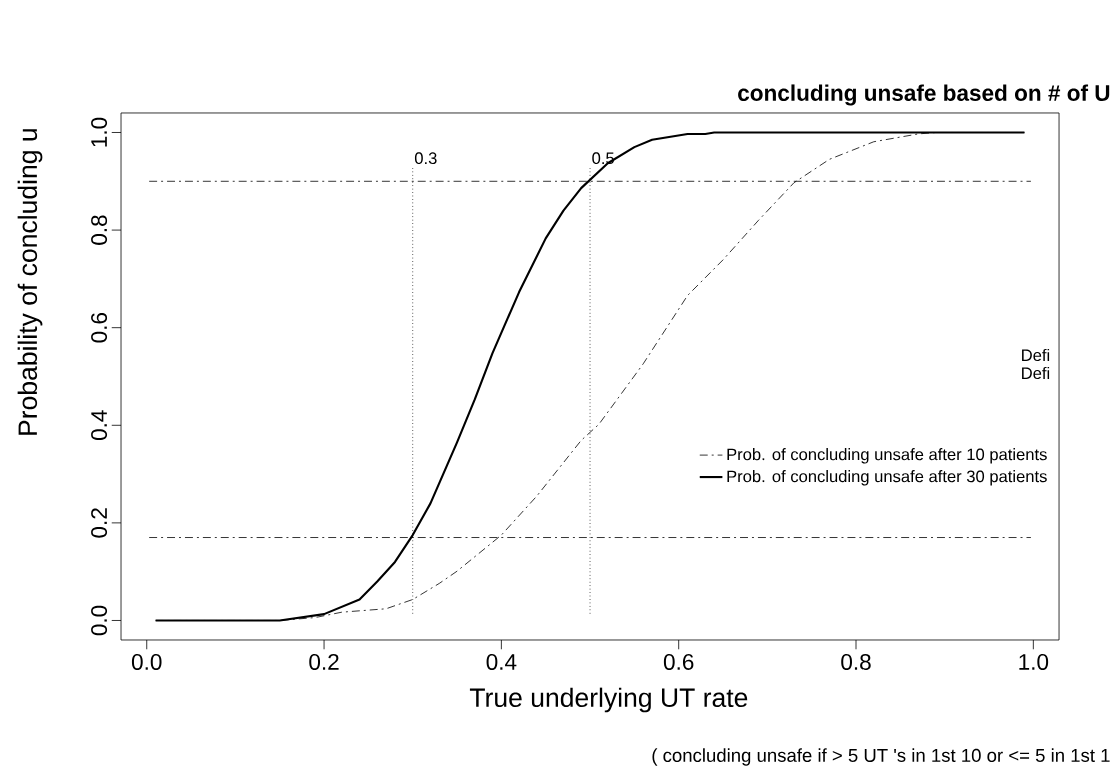 The height and width of the screenshot is (769, 1119). What do you see at coordinates (99, 523) in the screenshot?
I see `y-tick-label: 0.2` at bounding box center [99, 523].